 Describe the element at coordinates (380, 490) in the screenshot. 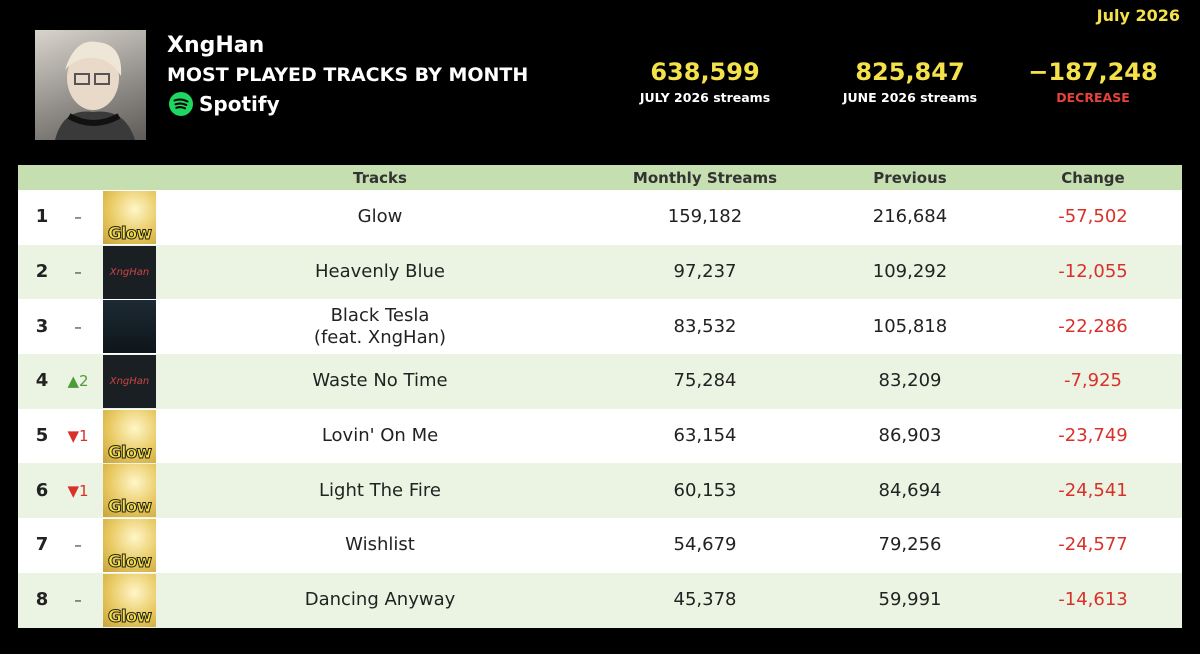

I see `track: Light The Fire` at that location.